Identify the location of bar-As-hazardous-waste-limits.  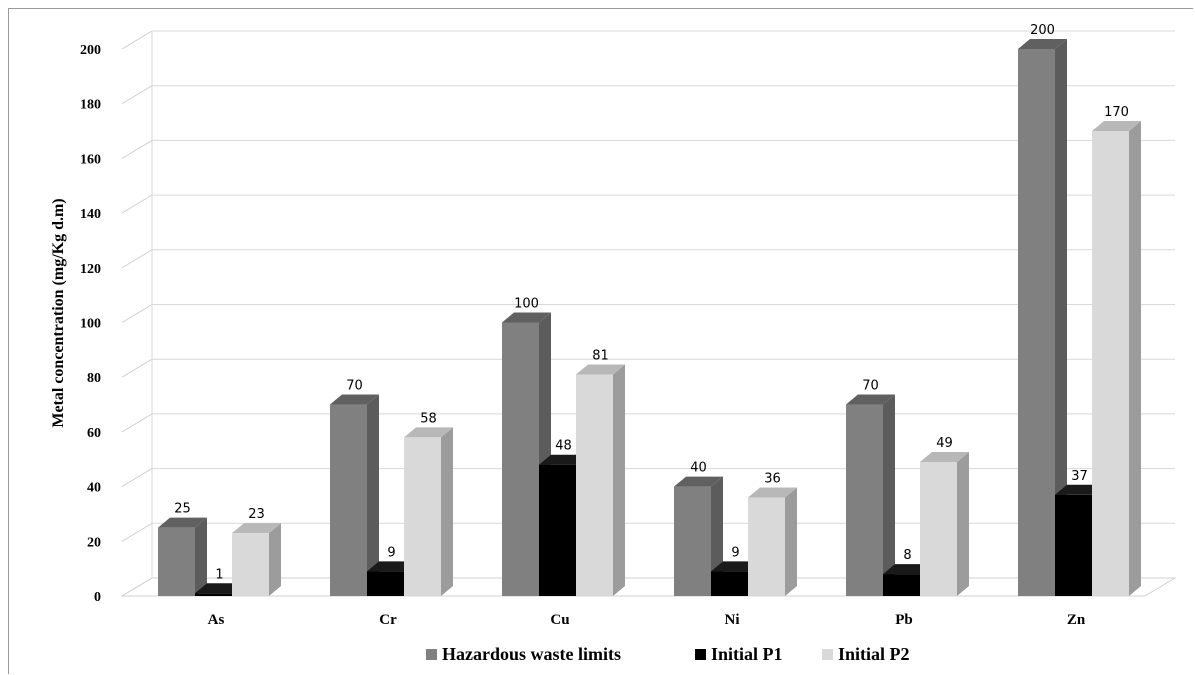
(182, 556).